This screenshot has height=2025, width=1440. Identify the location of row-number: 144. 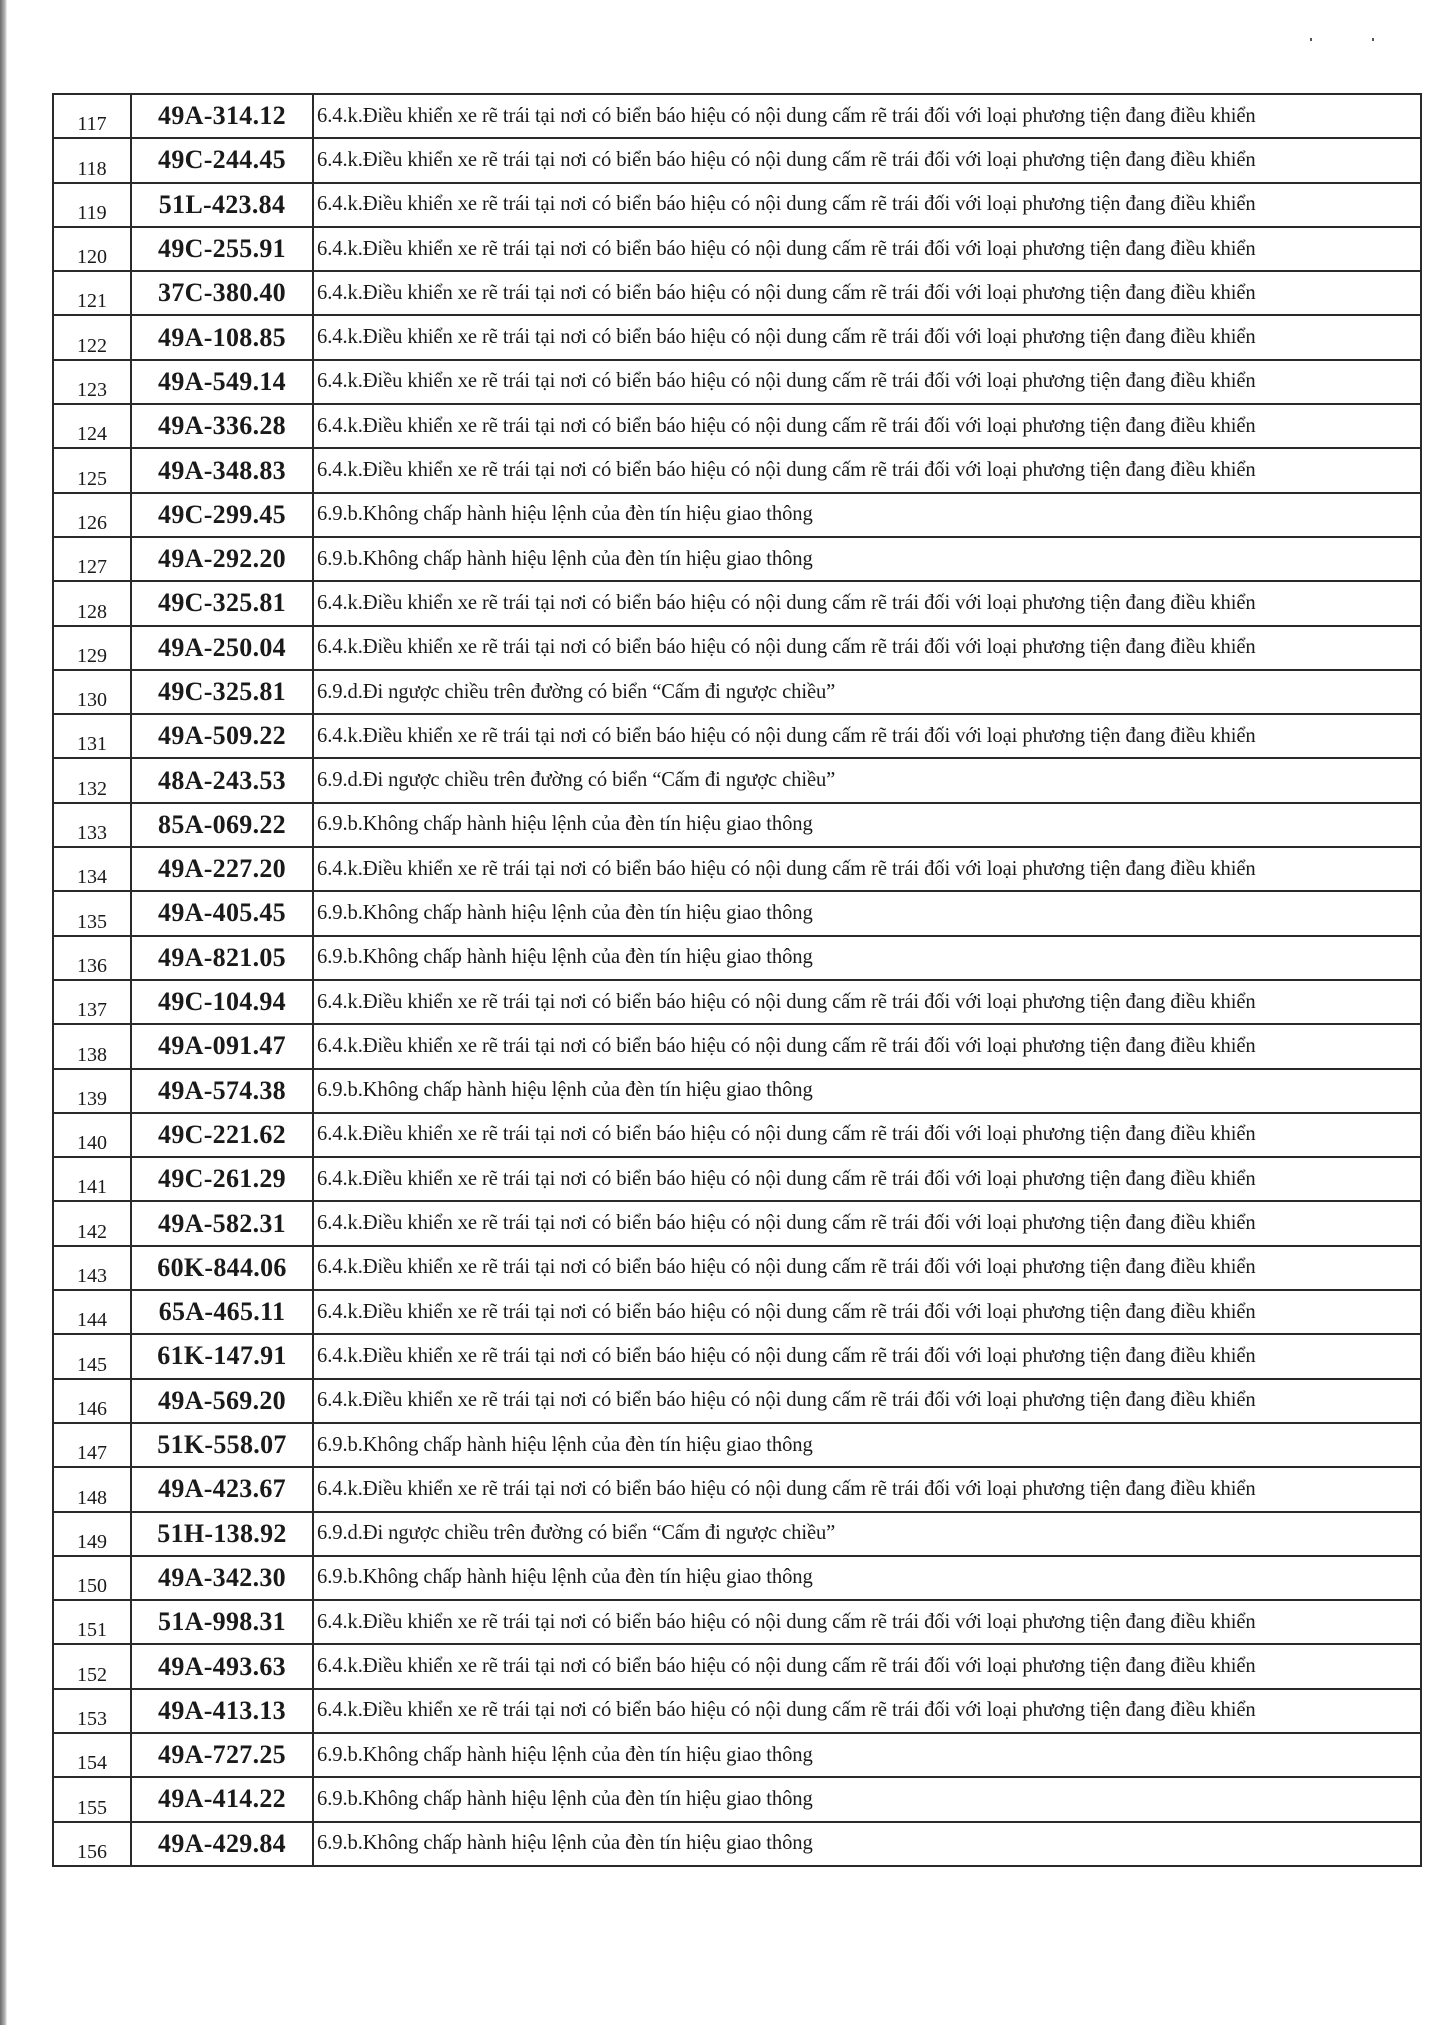
(92, 1312).